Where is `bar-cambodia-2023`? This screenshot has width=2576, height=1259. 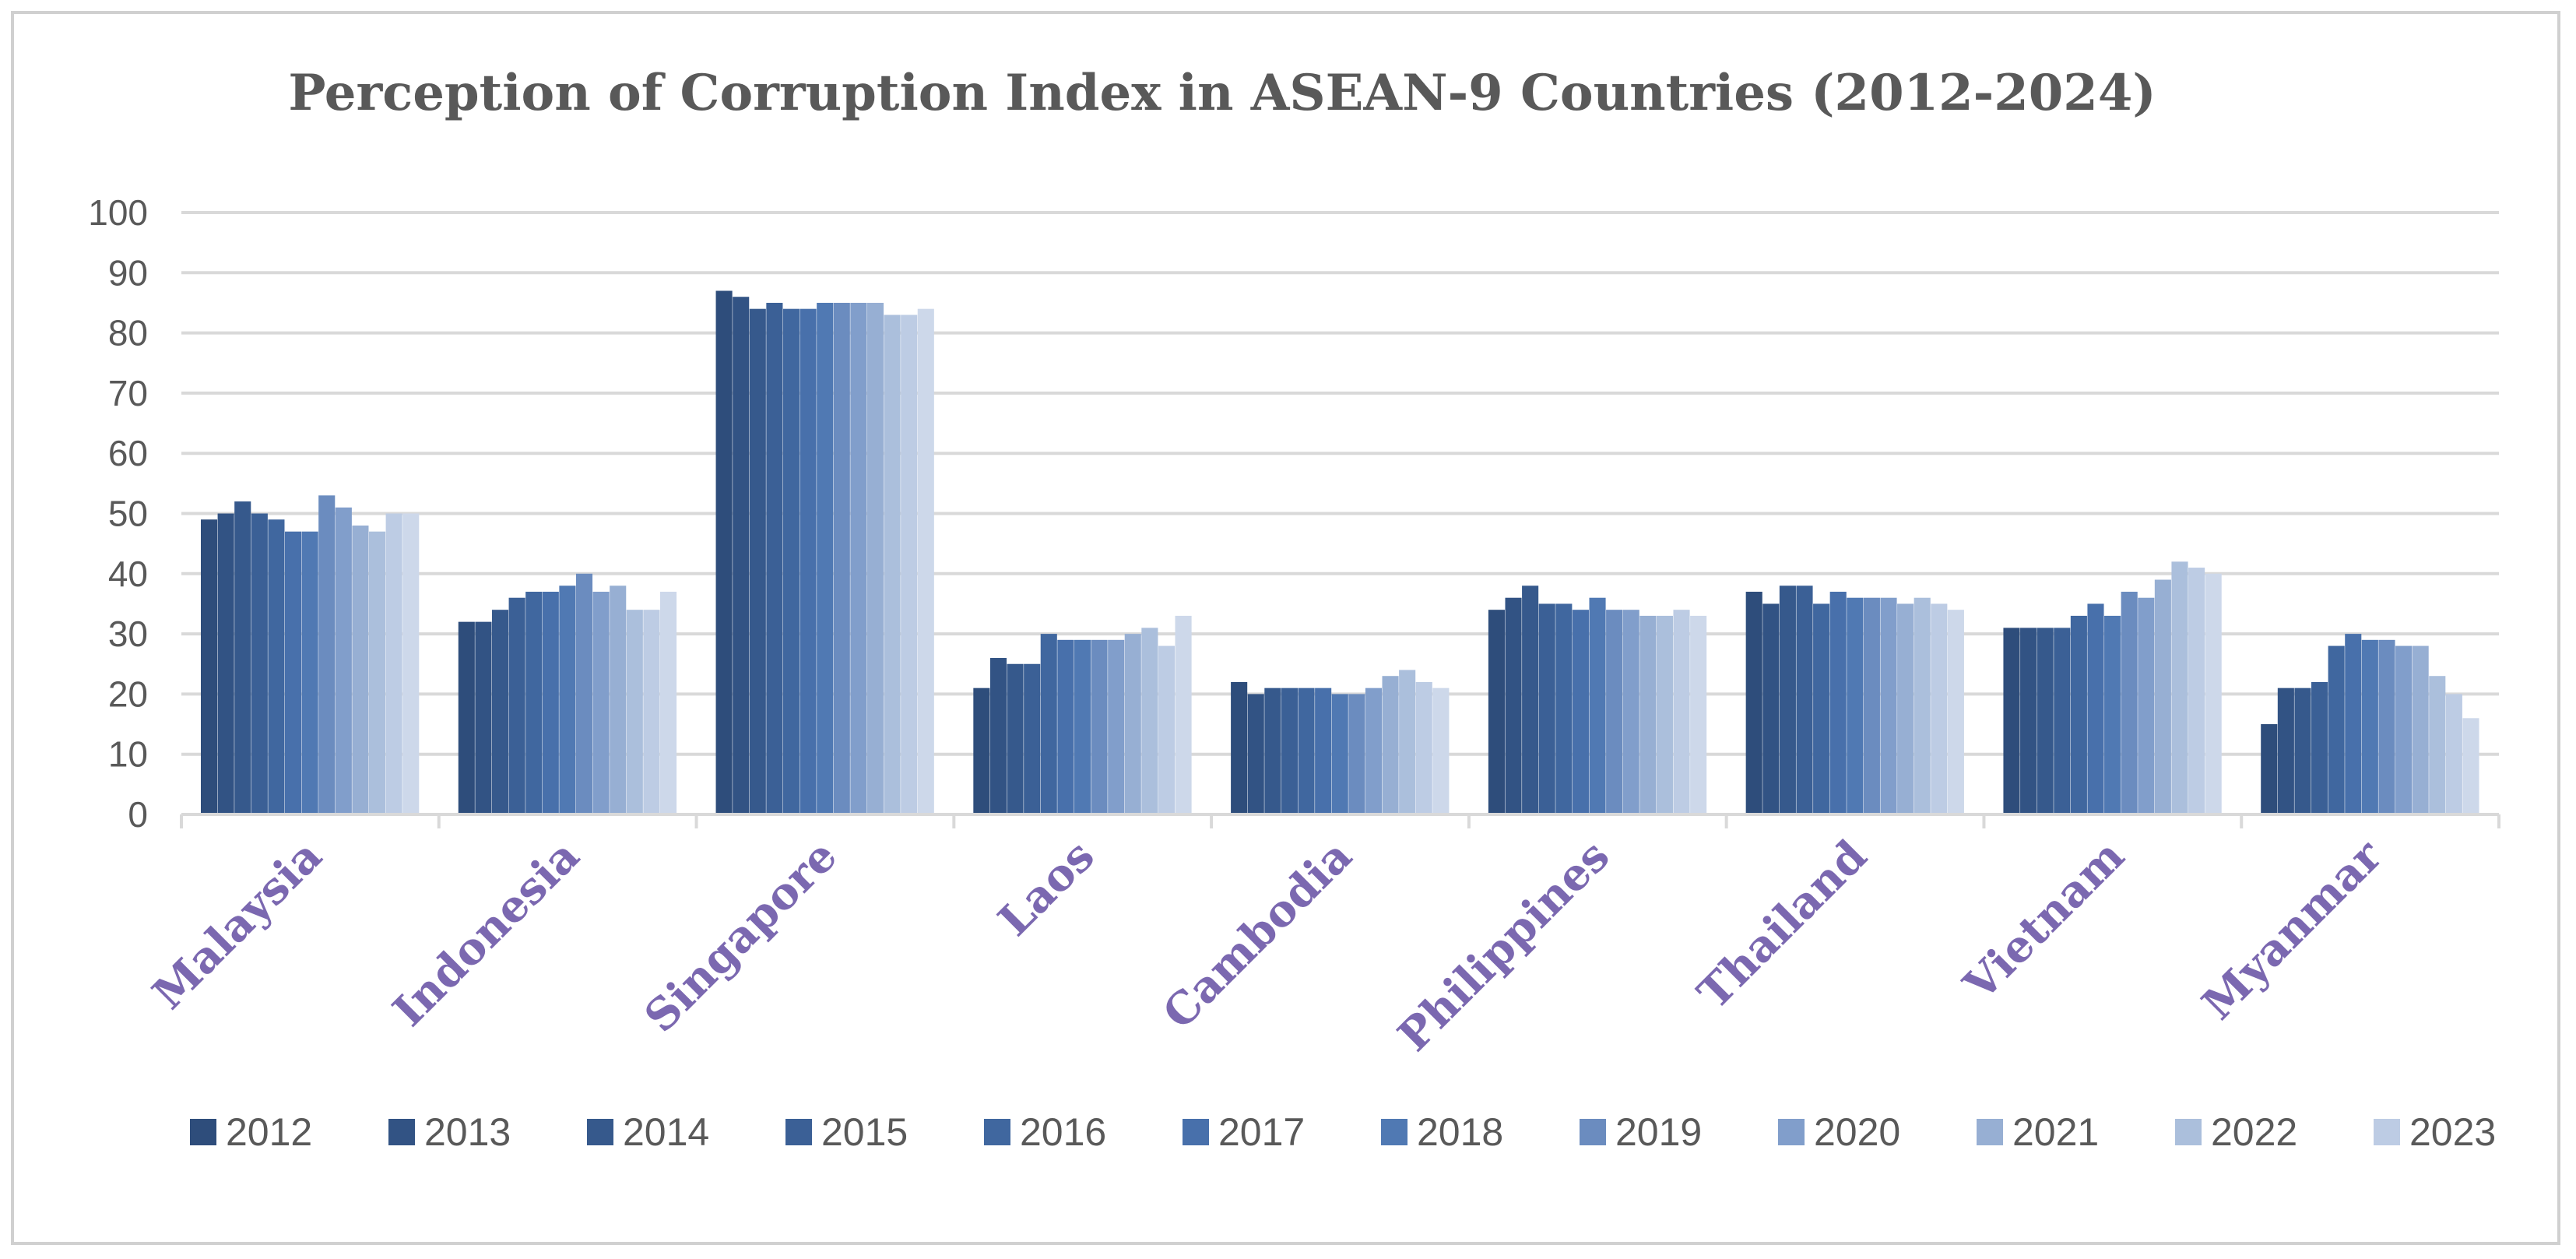 bar-cambodia-2023 is located at coordinates (1423, 747).